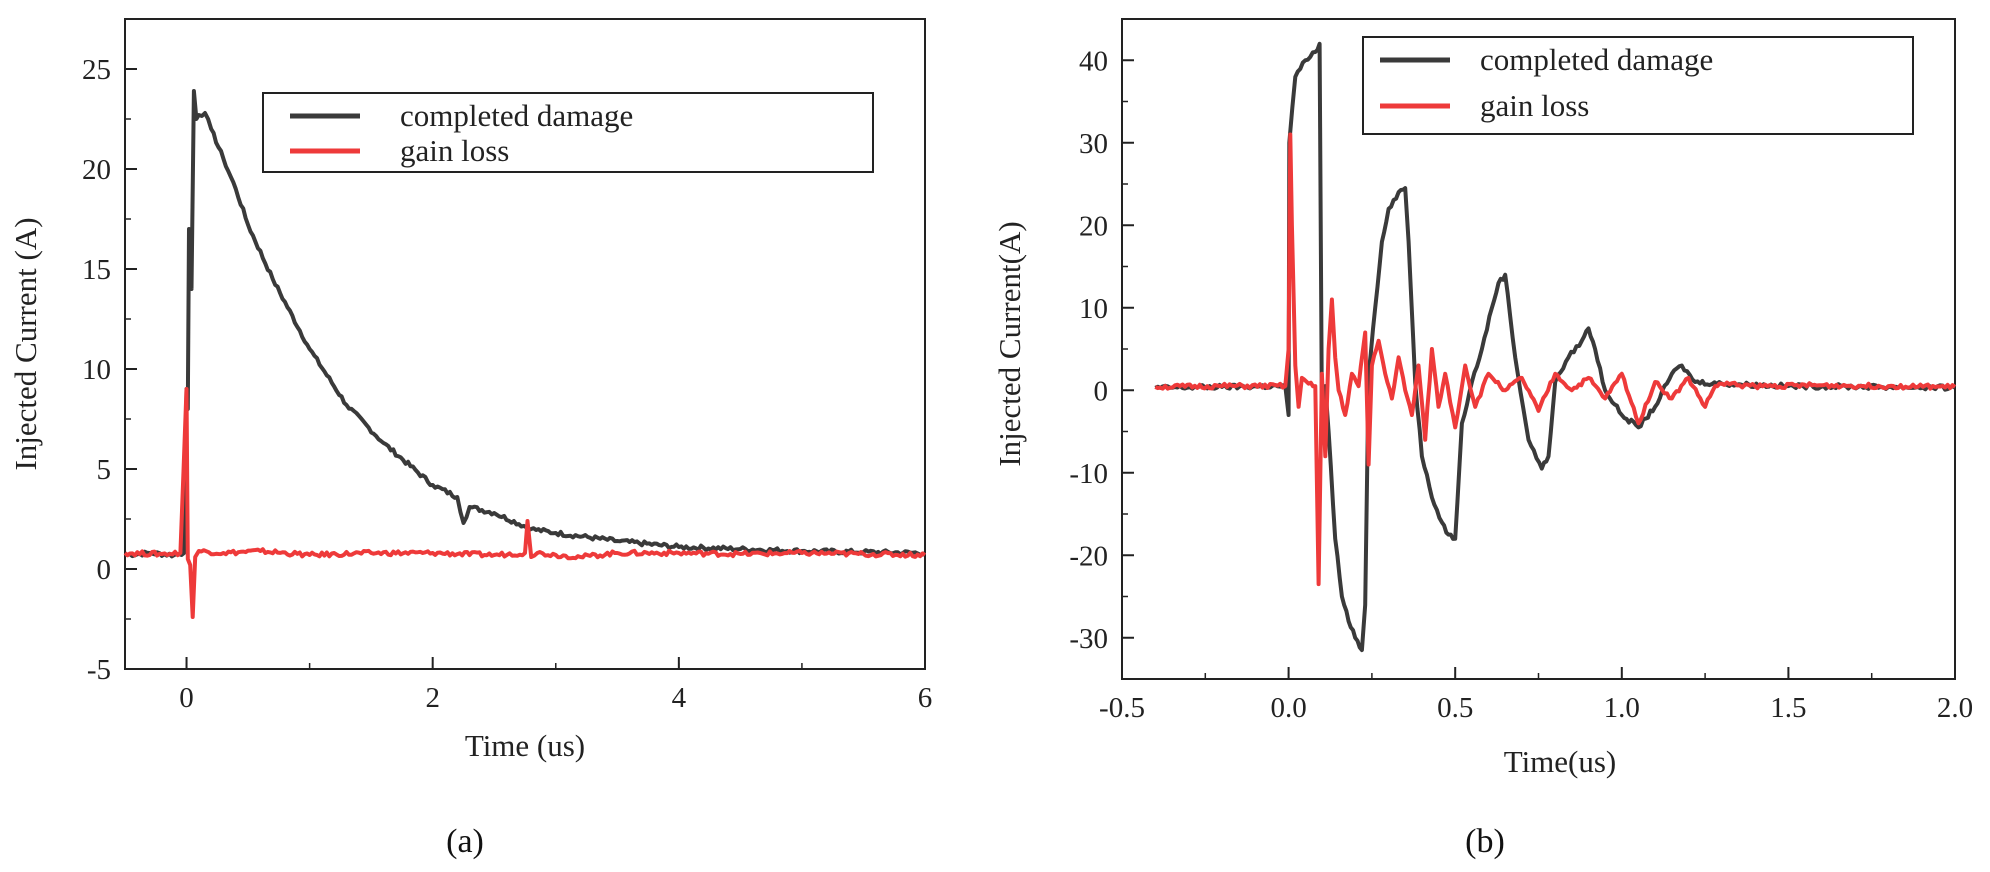  What do you see at coordinates (1560, 761) in the screenshot?
I see `x-axis-title-b: Time(us)` at bounding box center [1560, 761].